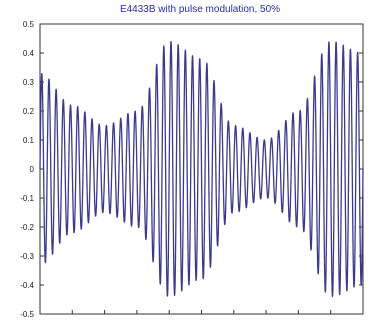 Image resolution: width=371 pixels, height=320 pixels. Describe the element at coordinates (29, 53) in the screenshot. I see `y-tick-label: 0.4` at that location.